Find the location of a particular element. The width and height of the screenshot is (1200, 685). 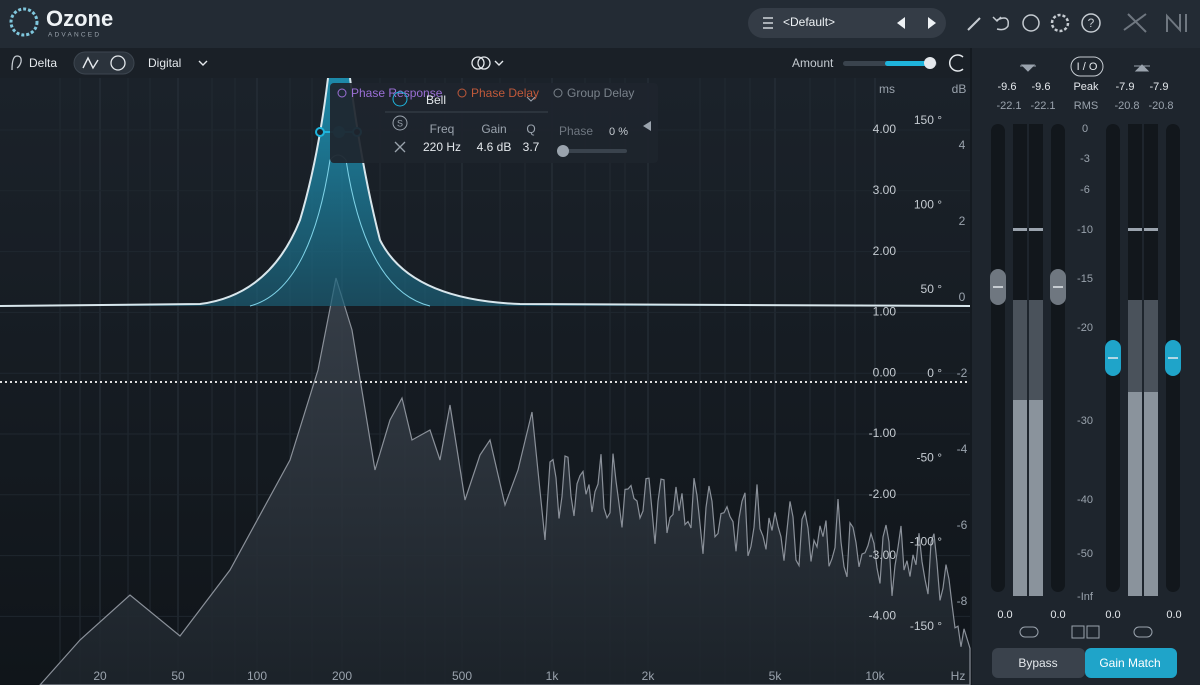

list-icon is located at coordinates (768, 23).